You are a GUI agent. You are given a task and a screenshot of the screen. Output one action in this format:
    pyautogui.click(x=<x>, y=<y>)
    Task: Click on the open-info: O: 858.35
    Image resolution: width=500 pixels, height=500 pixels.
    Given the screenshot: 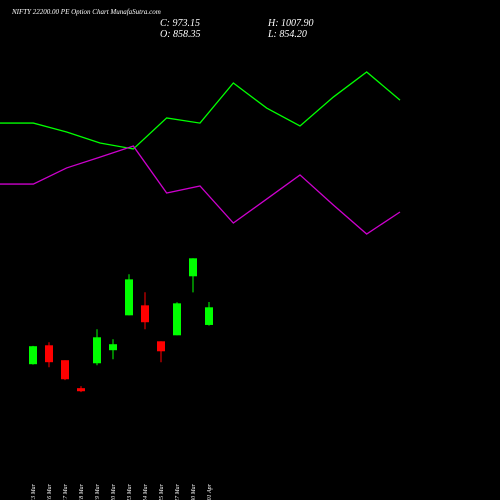 What is the action you would take?
    pyautogui.click(x=180, y=34)
    